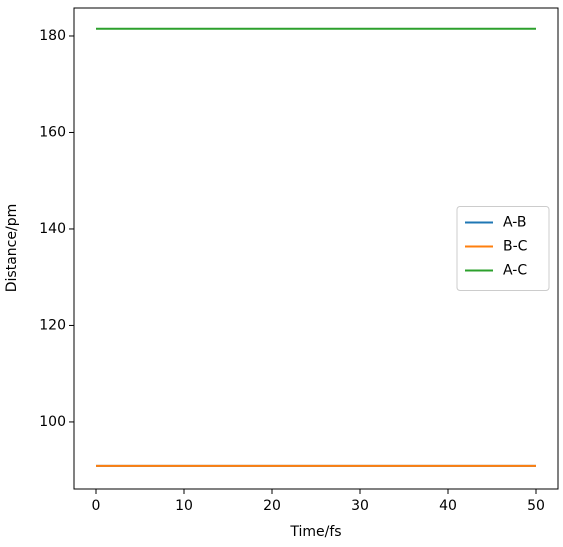  I want to click on x-tick-label: 30, so click(360, 506).